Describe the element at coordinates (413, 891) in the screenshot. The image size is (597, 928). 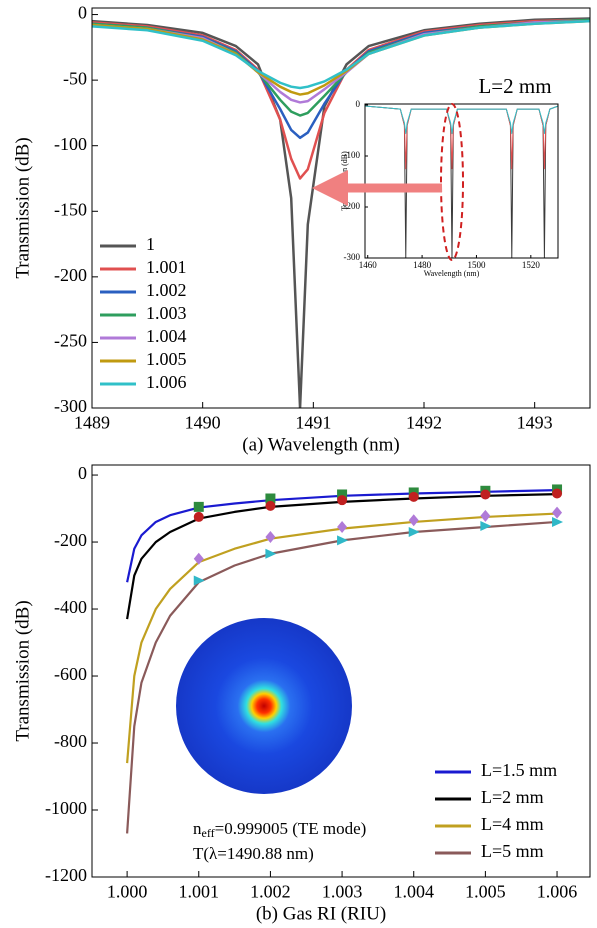
I see `x-tick-label: 1.004` at that location.